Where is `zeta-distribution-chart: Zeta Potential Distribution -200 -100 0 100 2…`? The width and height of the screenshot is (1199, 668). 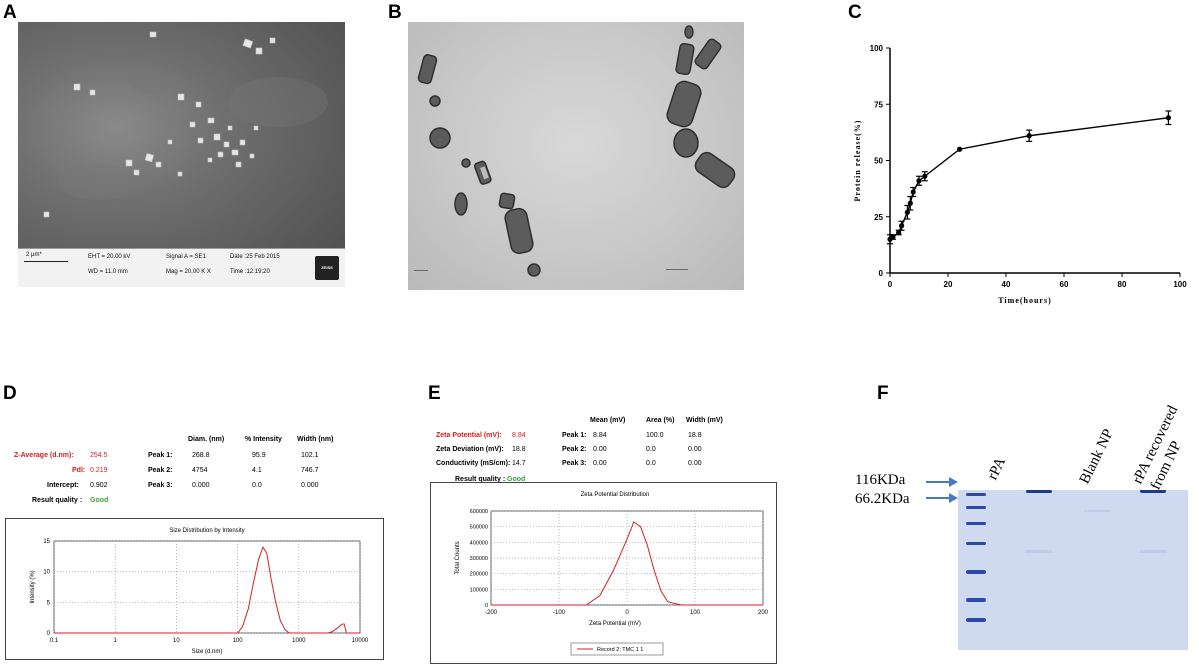 zeta-distribution-chart: Zeta Potential Distribution -200 -100 0 100 2… is located at coordinates (612, 574).